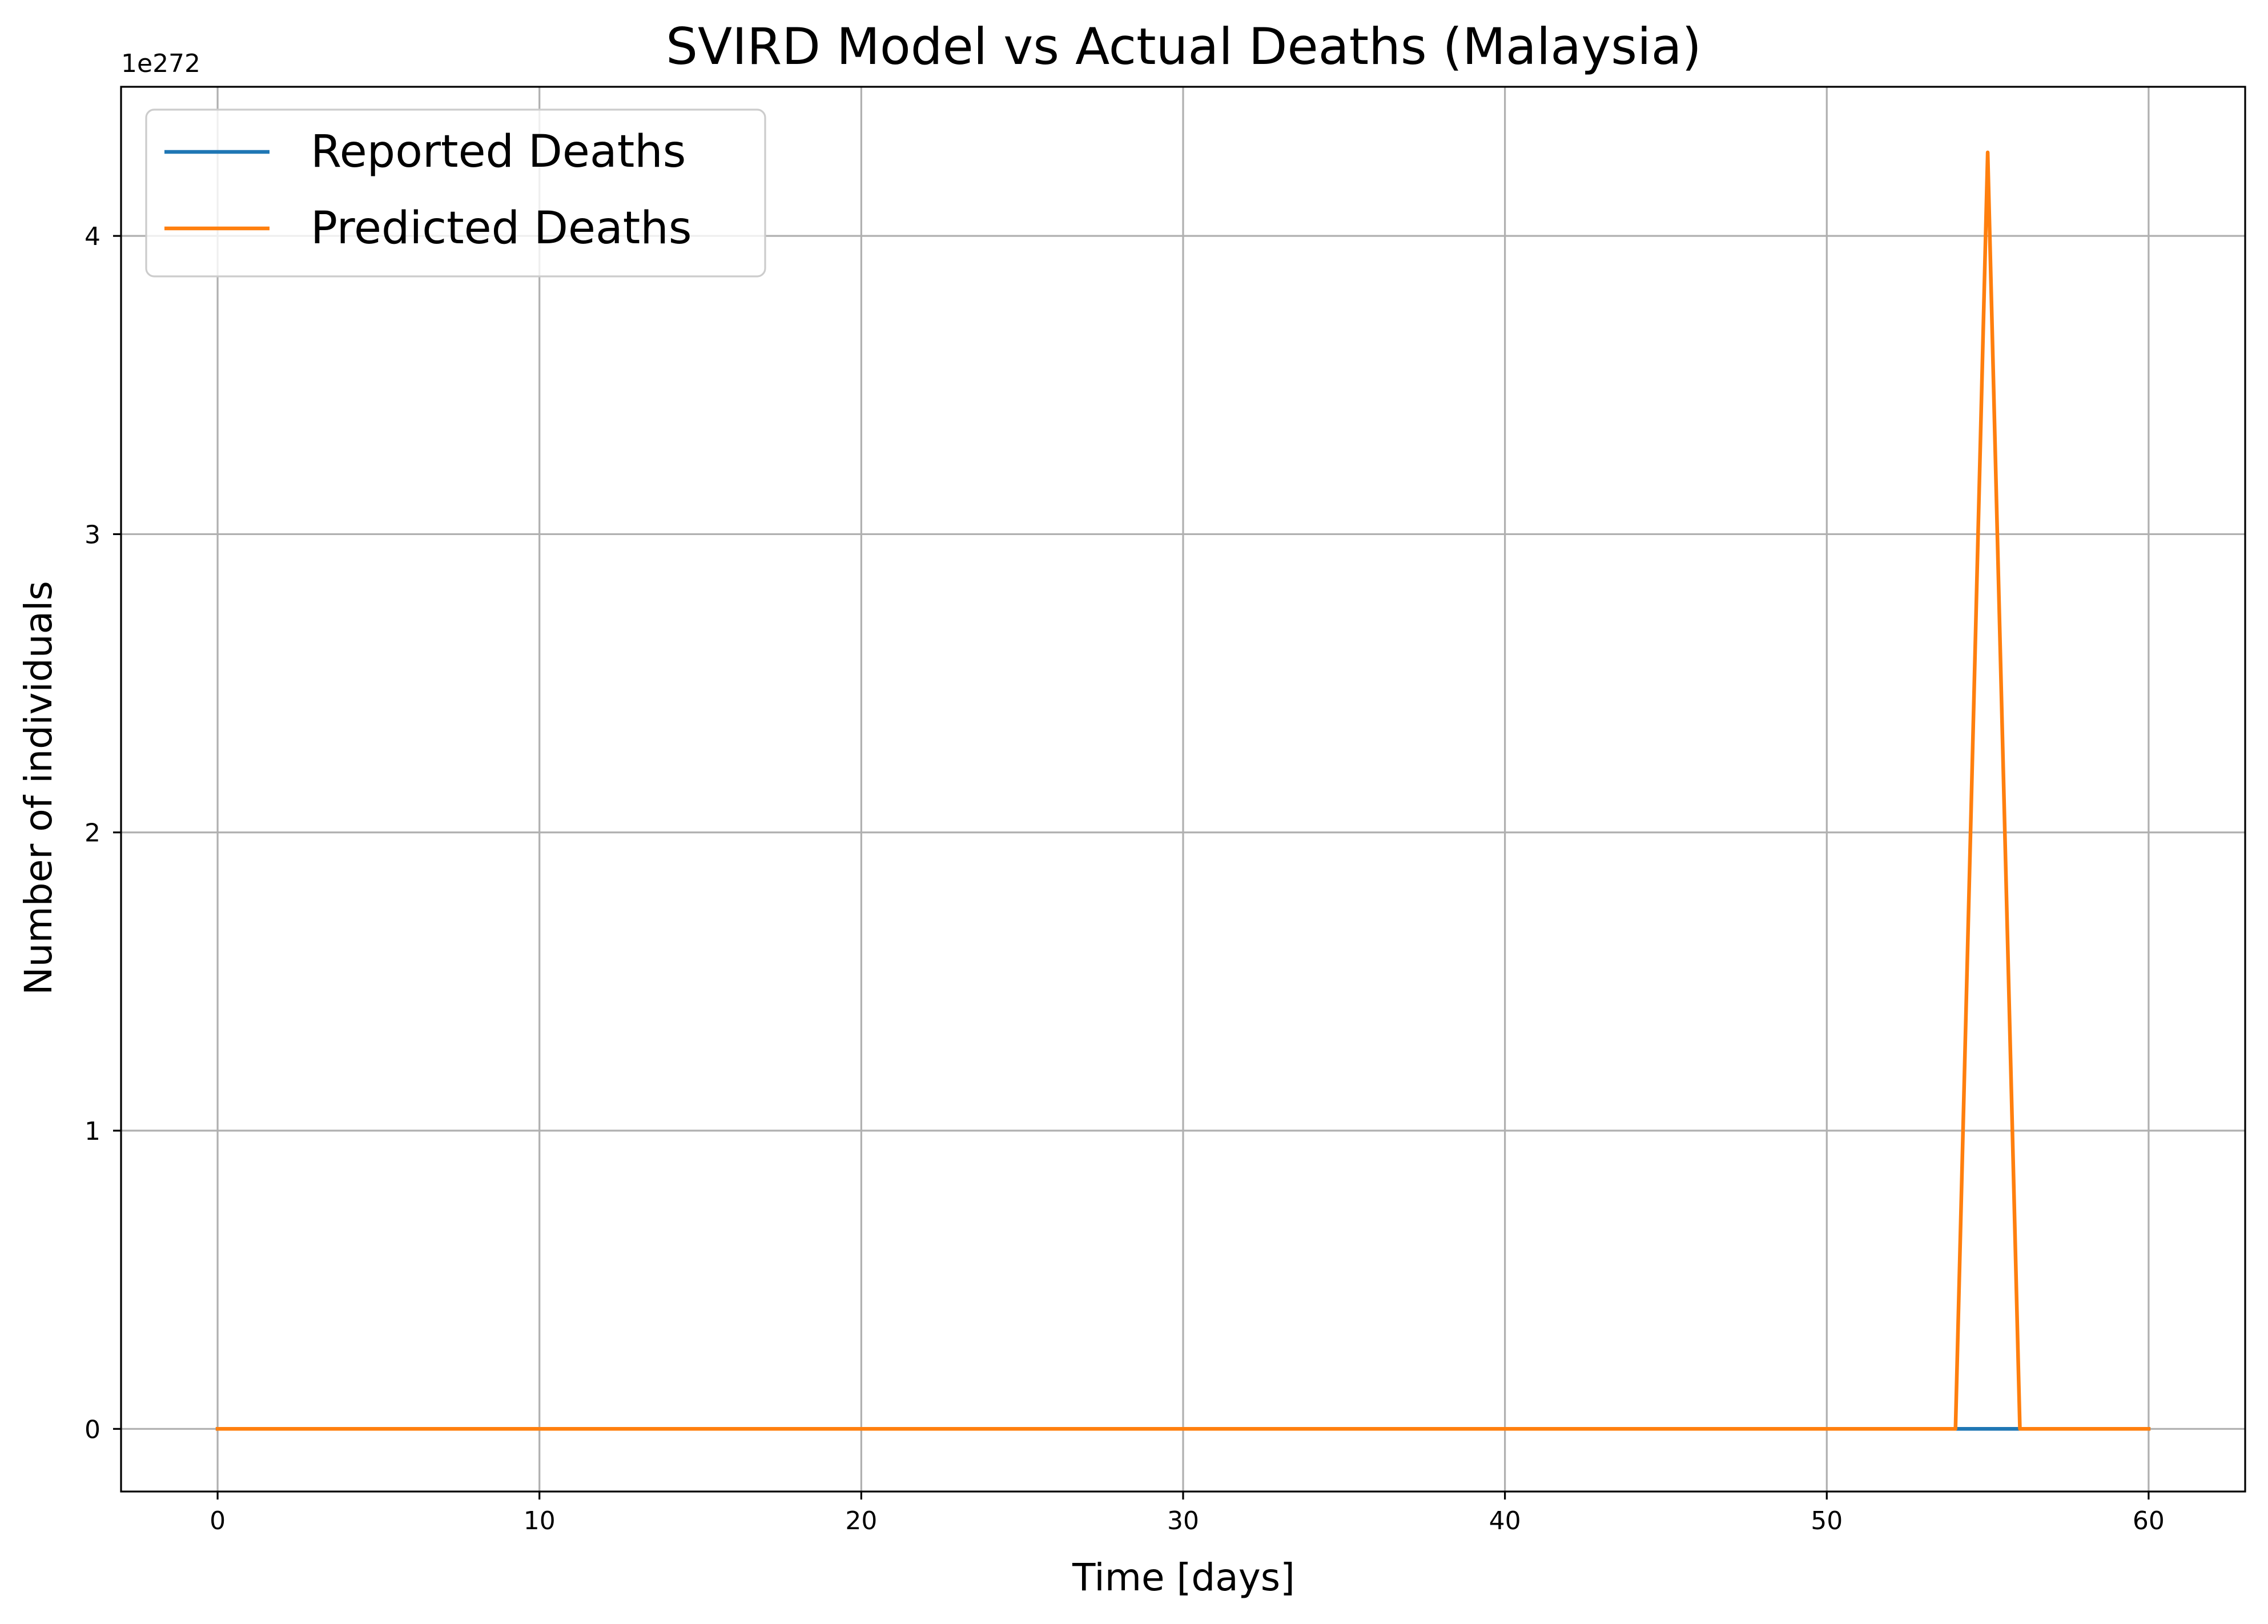  Describe the element at coordinates (161, 63) in the screenshot. I see `y-offset-label: 1e272` at that location.